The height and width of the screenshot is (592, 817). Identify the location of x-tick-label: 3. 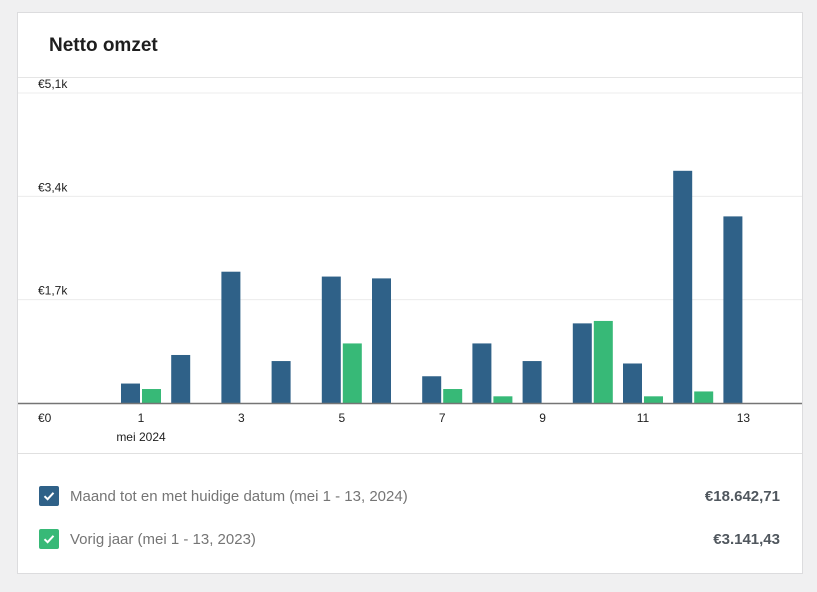
(241, 418).